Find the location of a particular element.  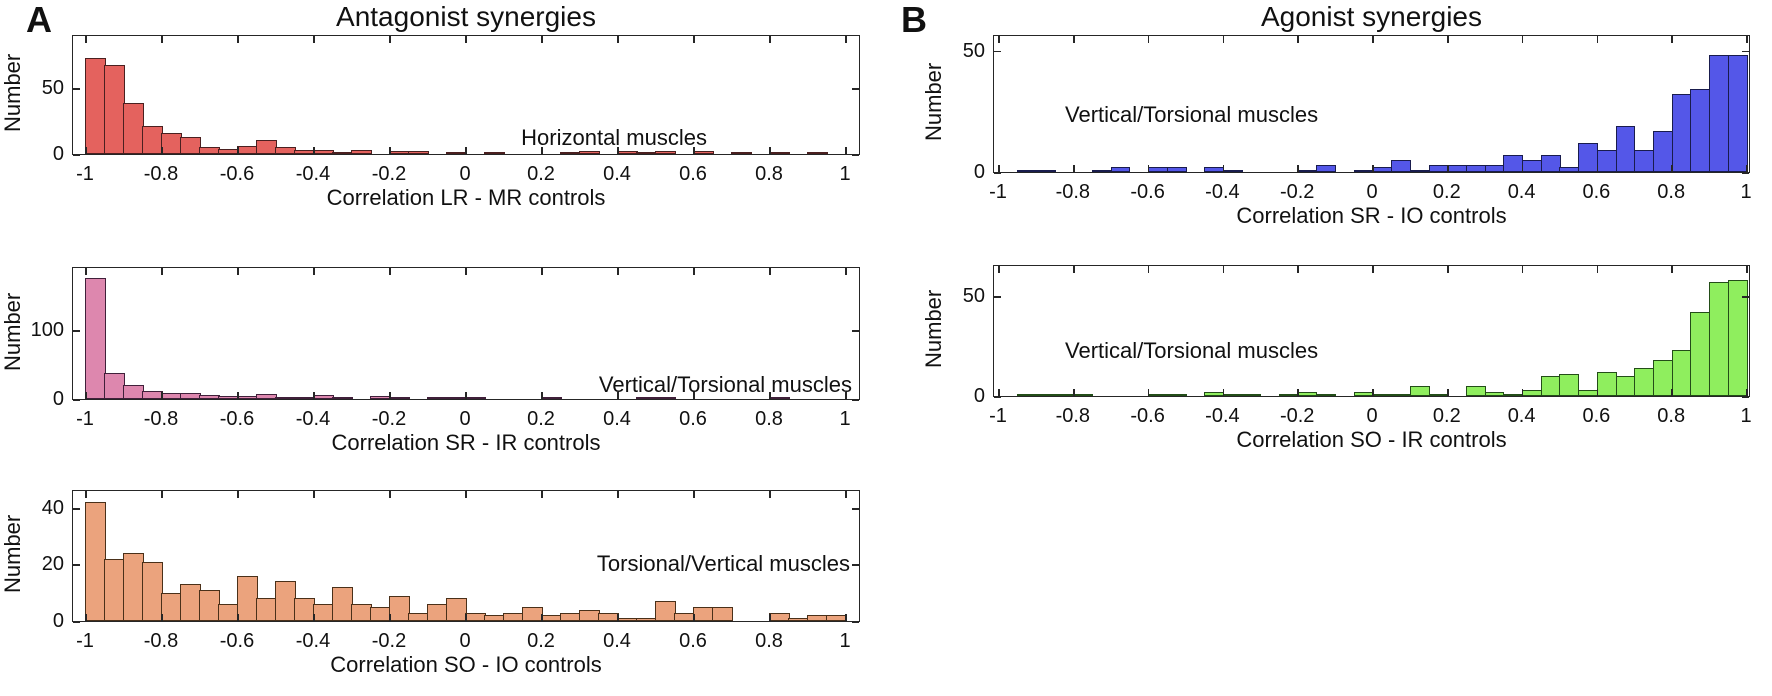

x-axis-label: Correlation SO - IO controls is located at coordinates (466, 664).